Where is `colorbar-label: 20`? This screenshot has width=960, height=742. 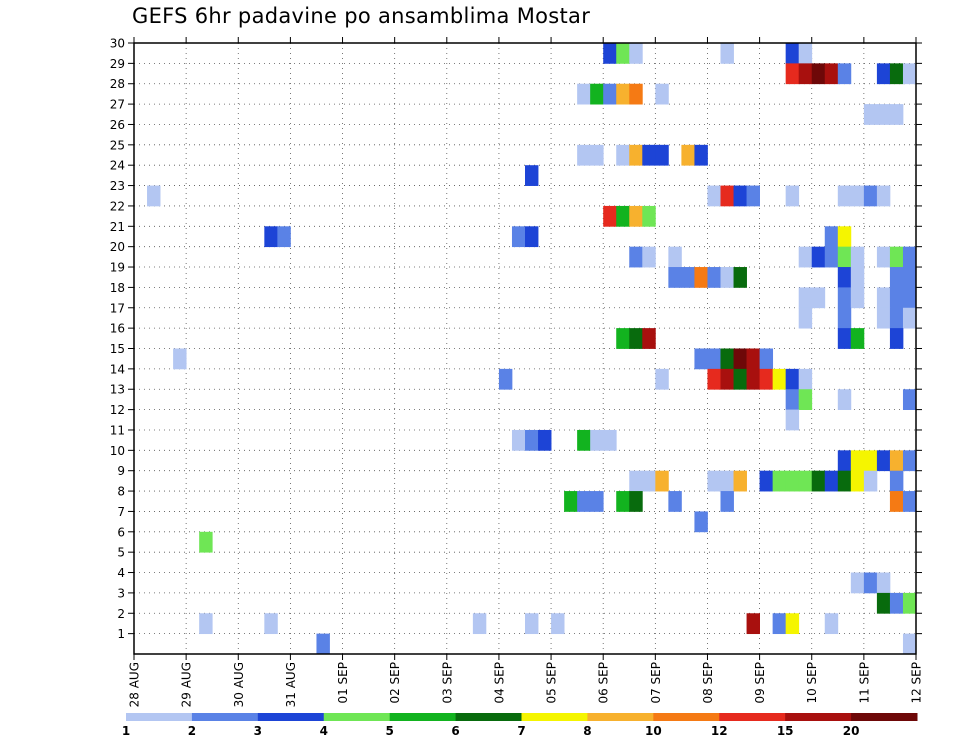 colorbar-label: 20 is located at coordinates (851, 731).